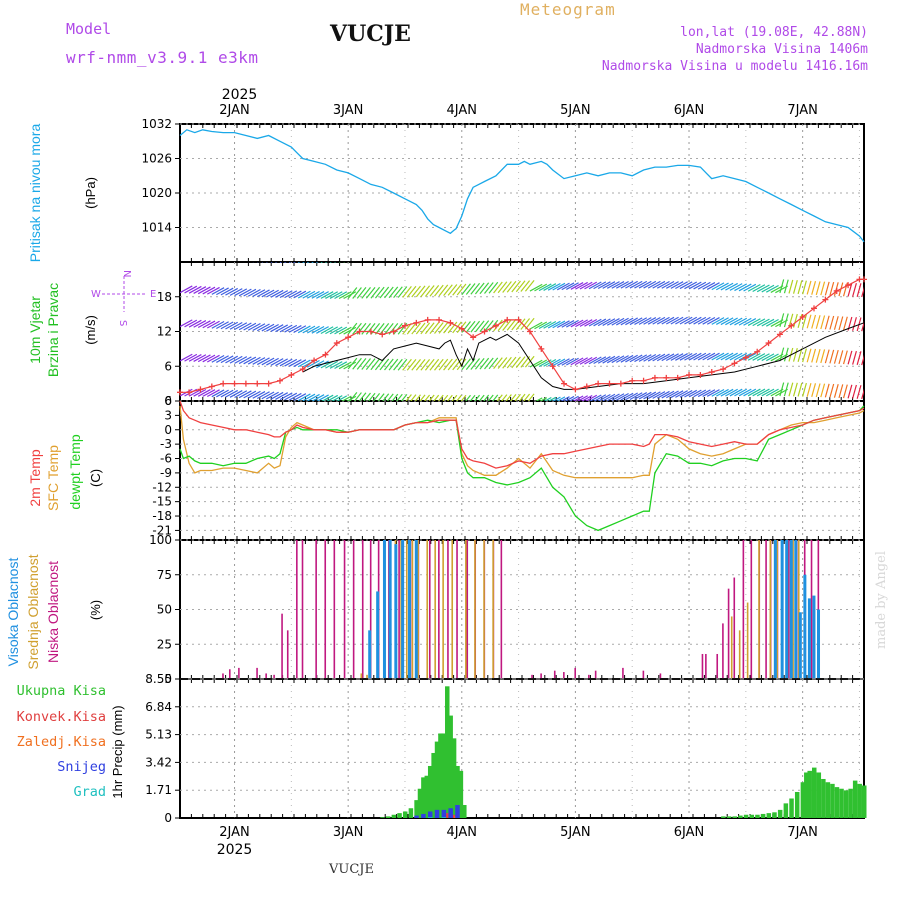  Describe the element at coordinates (35, 193) in the screenshot. I see `pressure-title: Pritisak na nivou mora` at that location.